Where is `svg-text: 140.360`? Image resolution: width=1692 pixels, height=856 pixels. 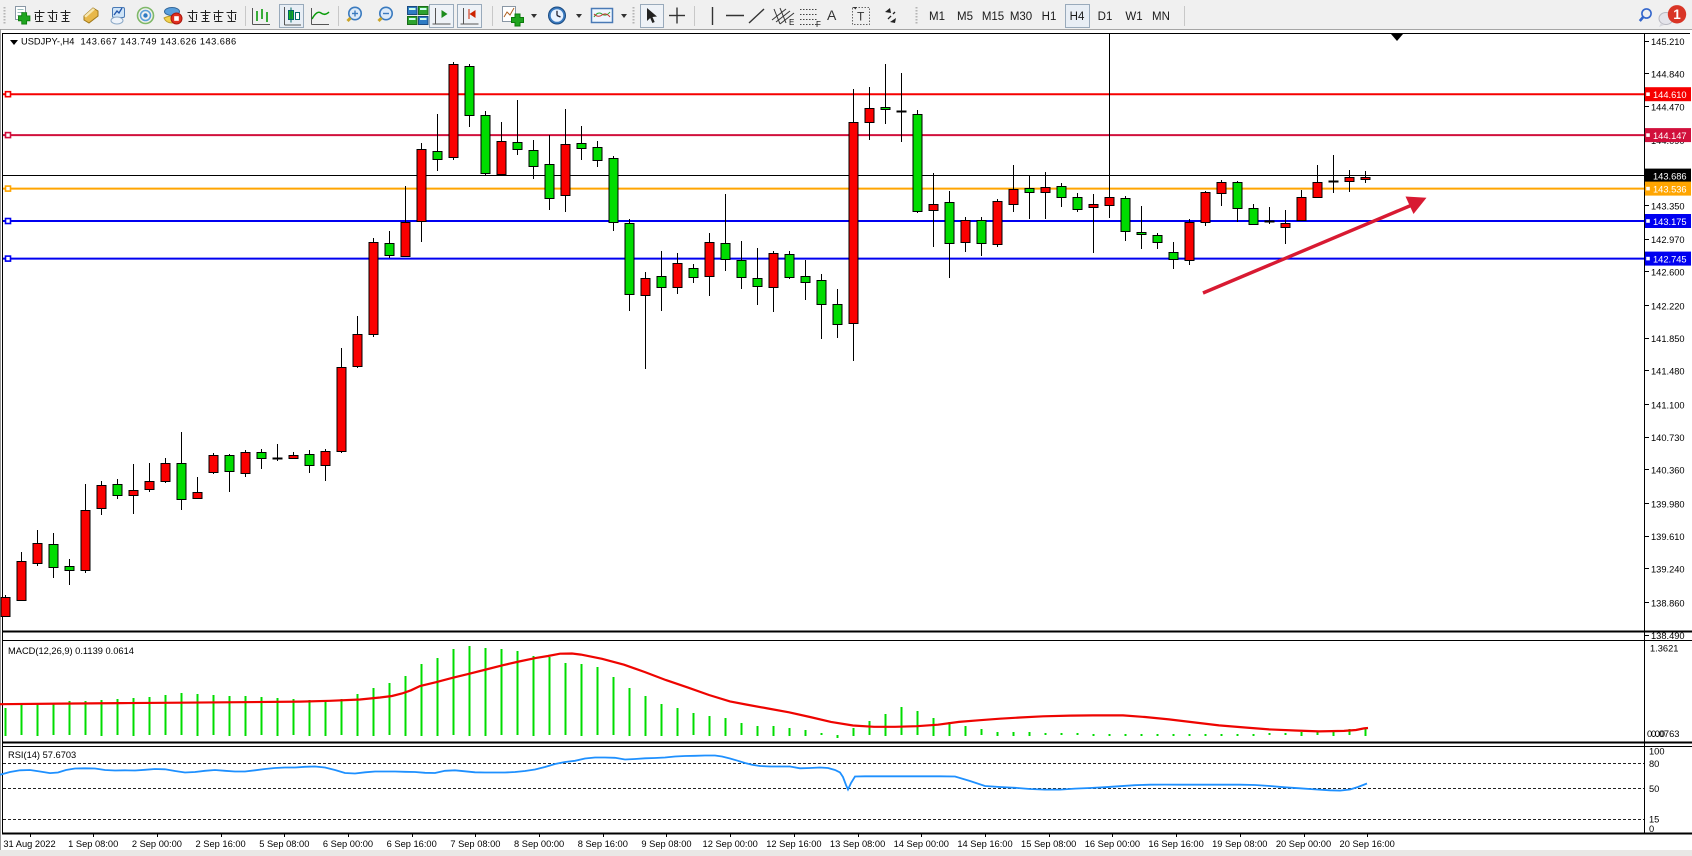
svg-text: 140.360 is located at coordinates (1668, 471).